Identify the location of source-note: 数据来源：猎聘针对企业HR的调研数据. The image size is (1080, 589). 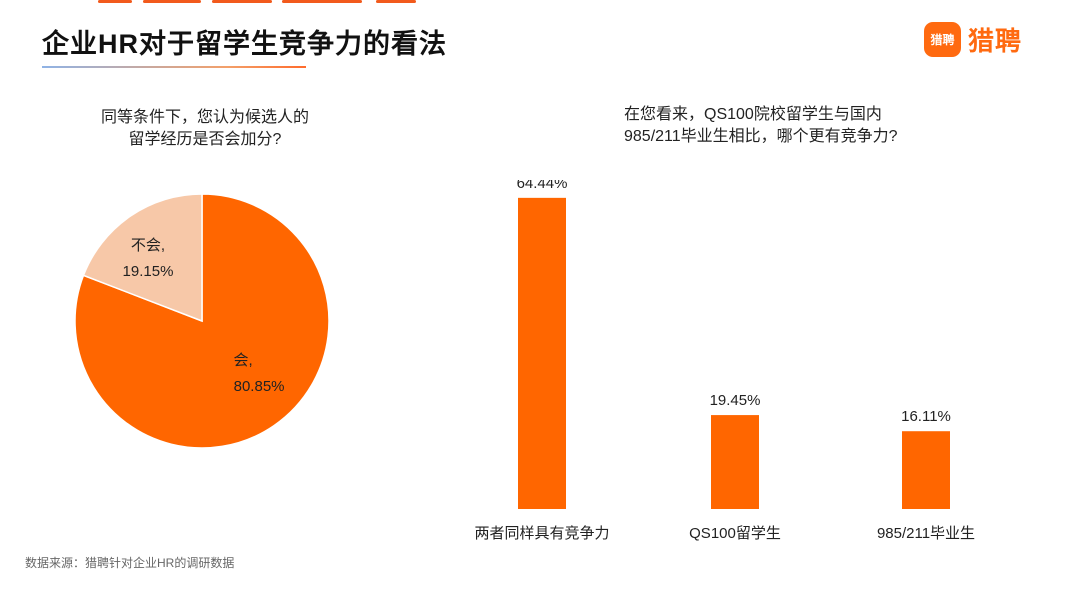
(130, 563).